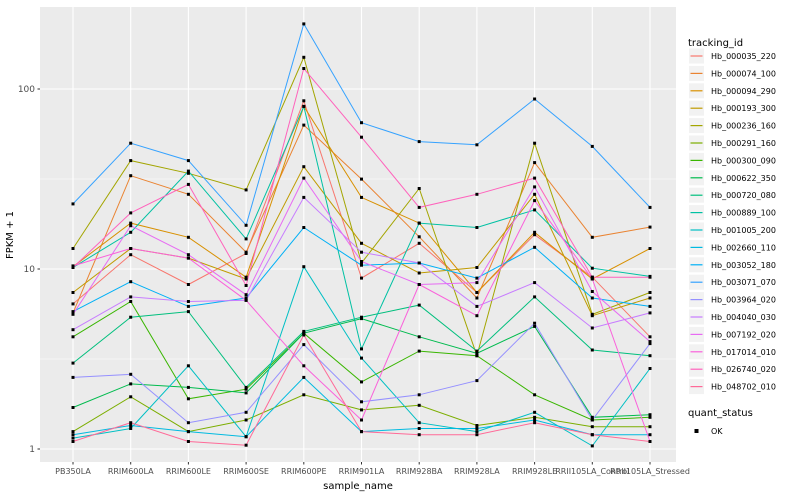 The width and height of the screenshot is (800, 500). I want to click on legend-entry: Hb_026740_020, so click(732, 369).